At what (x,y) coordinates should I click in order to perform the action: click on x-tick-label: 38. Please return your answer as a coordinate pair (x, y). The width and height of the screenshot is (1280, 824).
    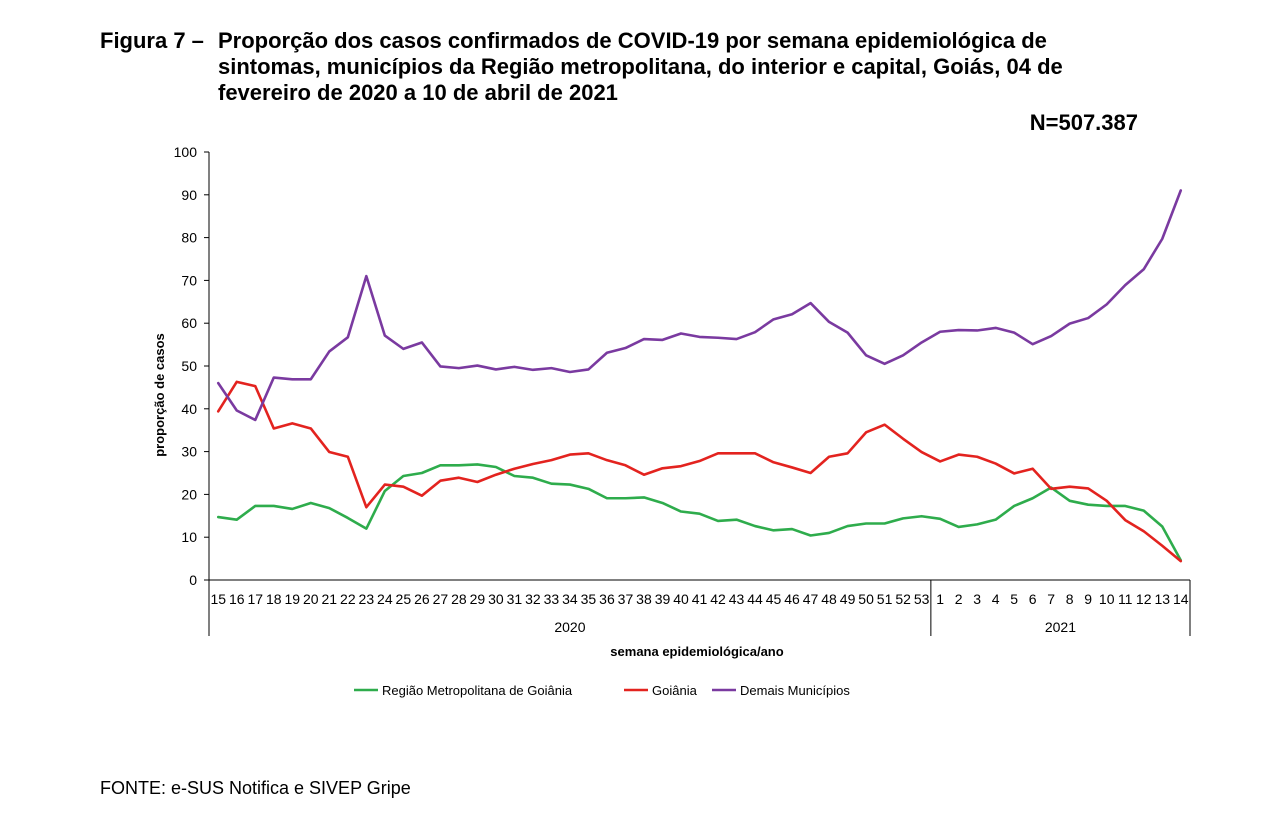
    Looking at the image, I should click on (644, 599).